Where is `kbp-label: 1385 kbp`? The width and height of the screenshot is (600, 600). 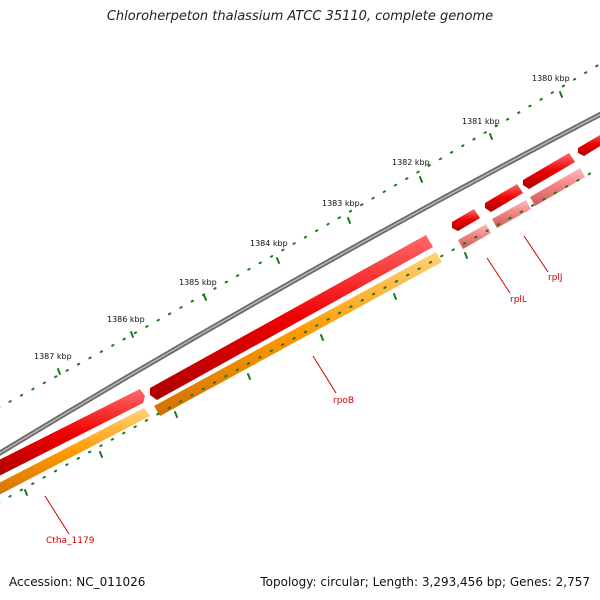 kbp-label: 1385 kbp is located at coordinates (198, 282).